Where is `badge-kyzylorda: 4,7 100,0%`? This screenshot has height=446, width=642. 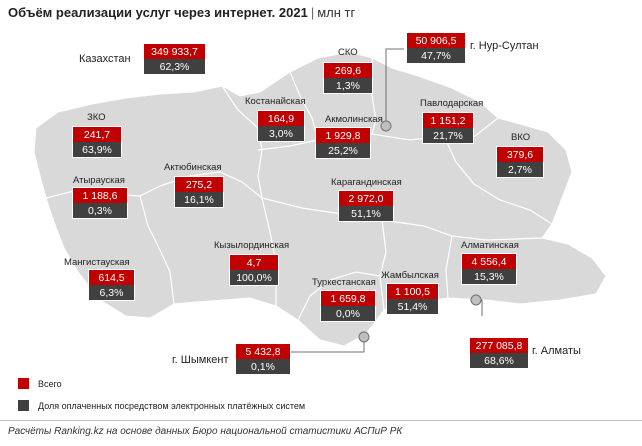
badge-kyzylorda: 4,7 100,0% is located at coordinates (254, 270).